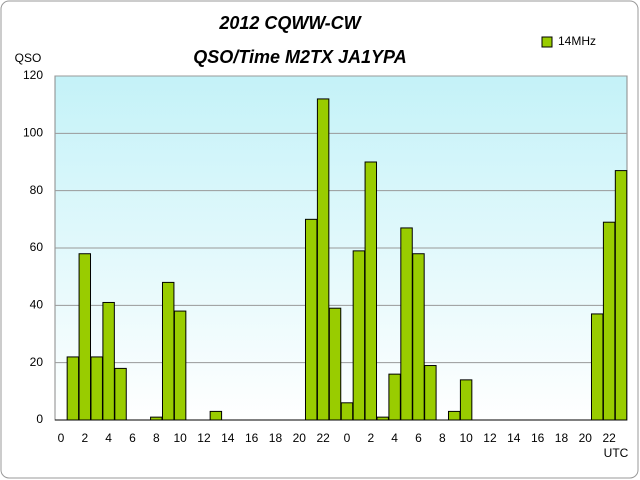  I want to click on x-axis-label: UTC, so click(616, 453).